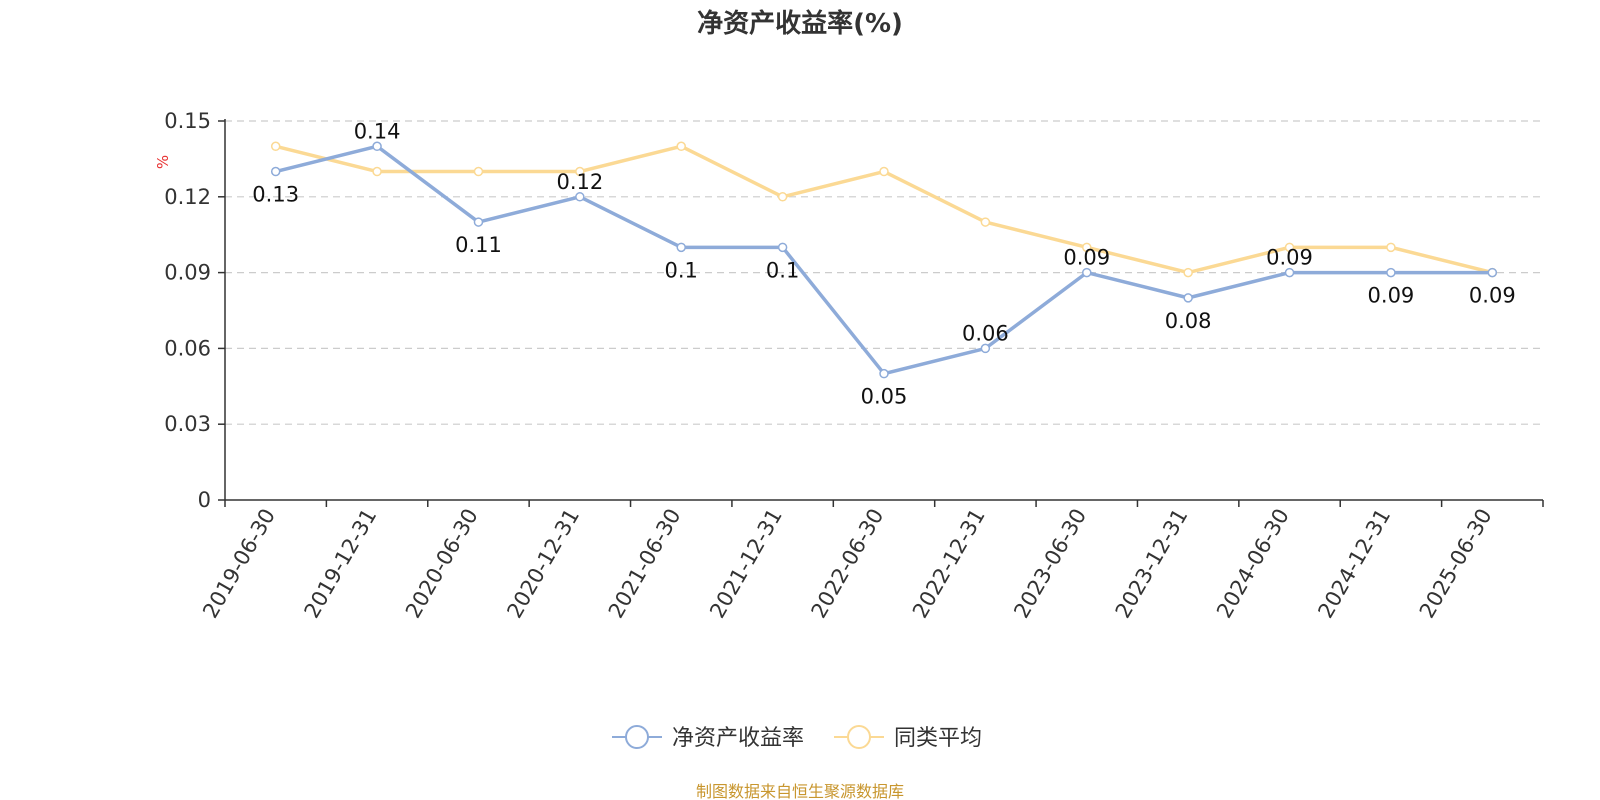 The width and height of the screenshot is (1600, 800). I want to click on y-tick-label: 0, so click(204, 500).